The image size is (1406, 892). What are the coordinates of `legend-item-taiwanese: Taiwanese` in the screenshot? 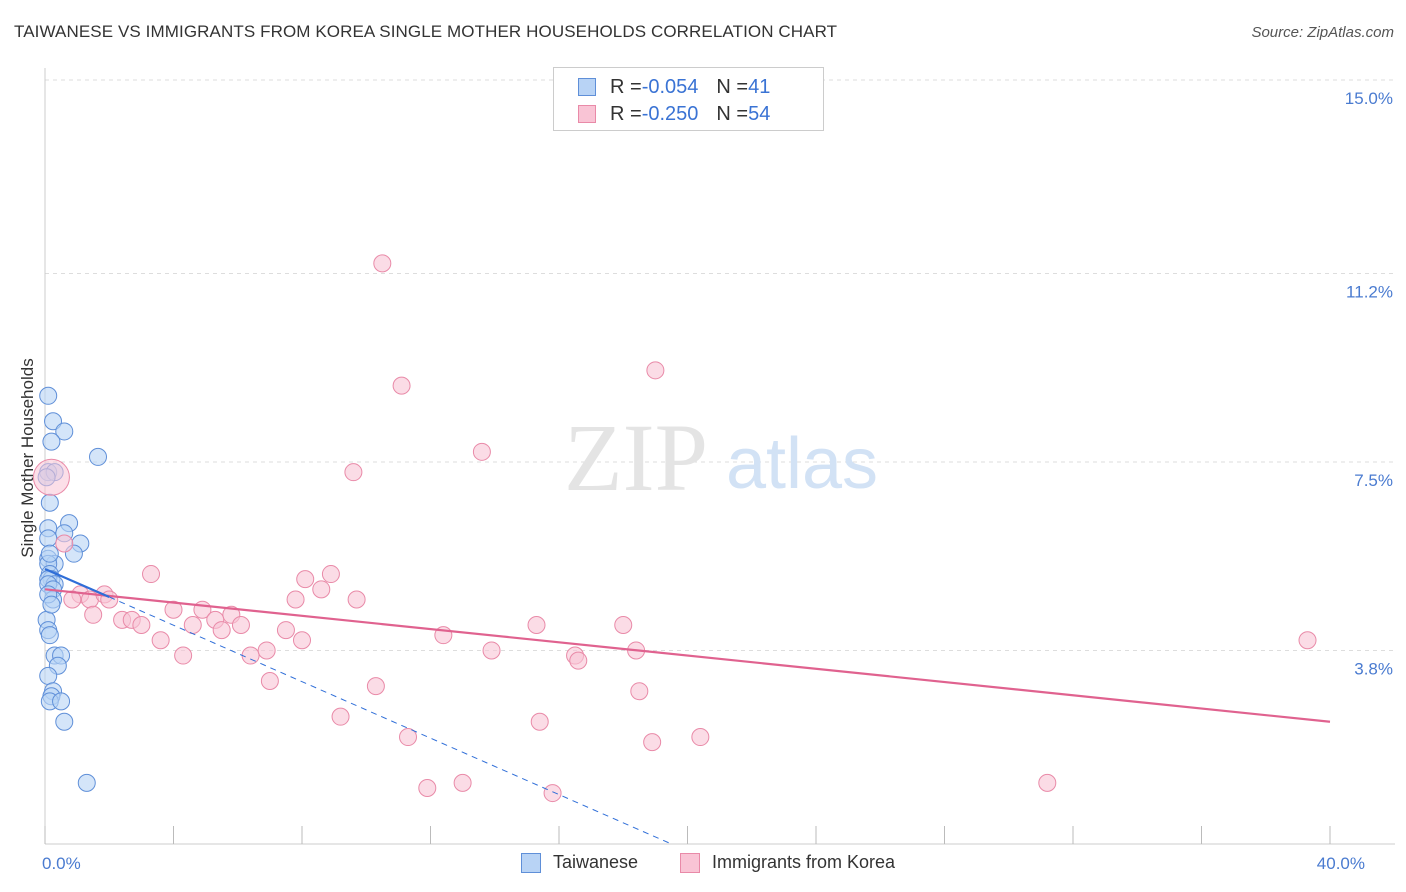 It's located at (579, 862).